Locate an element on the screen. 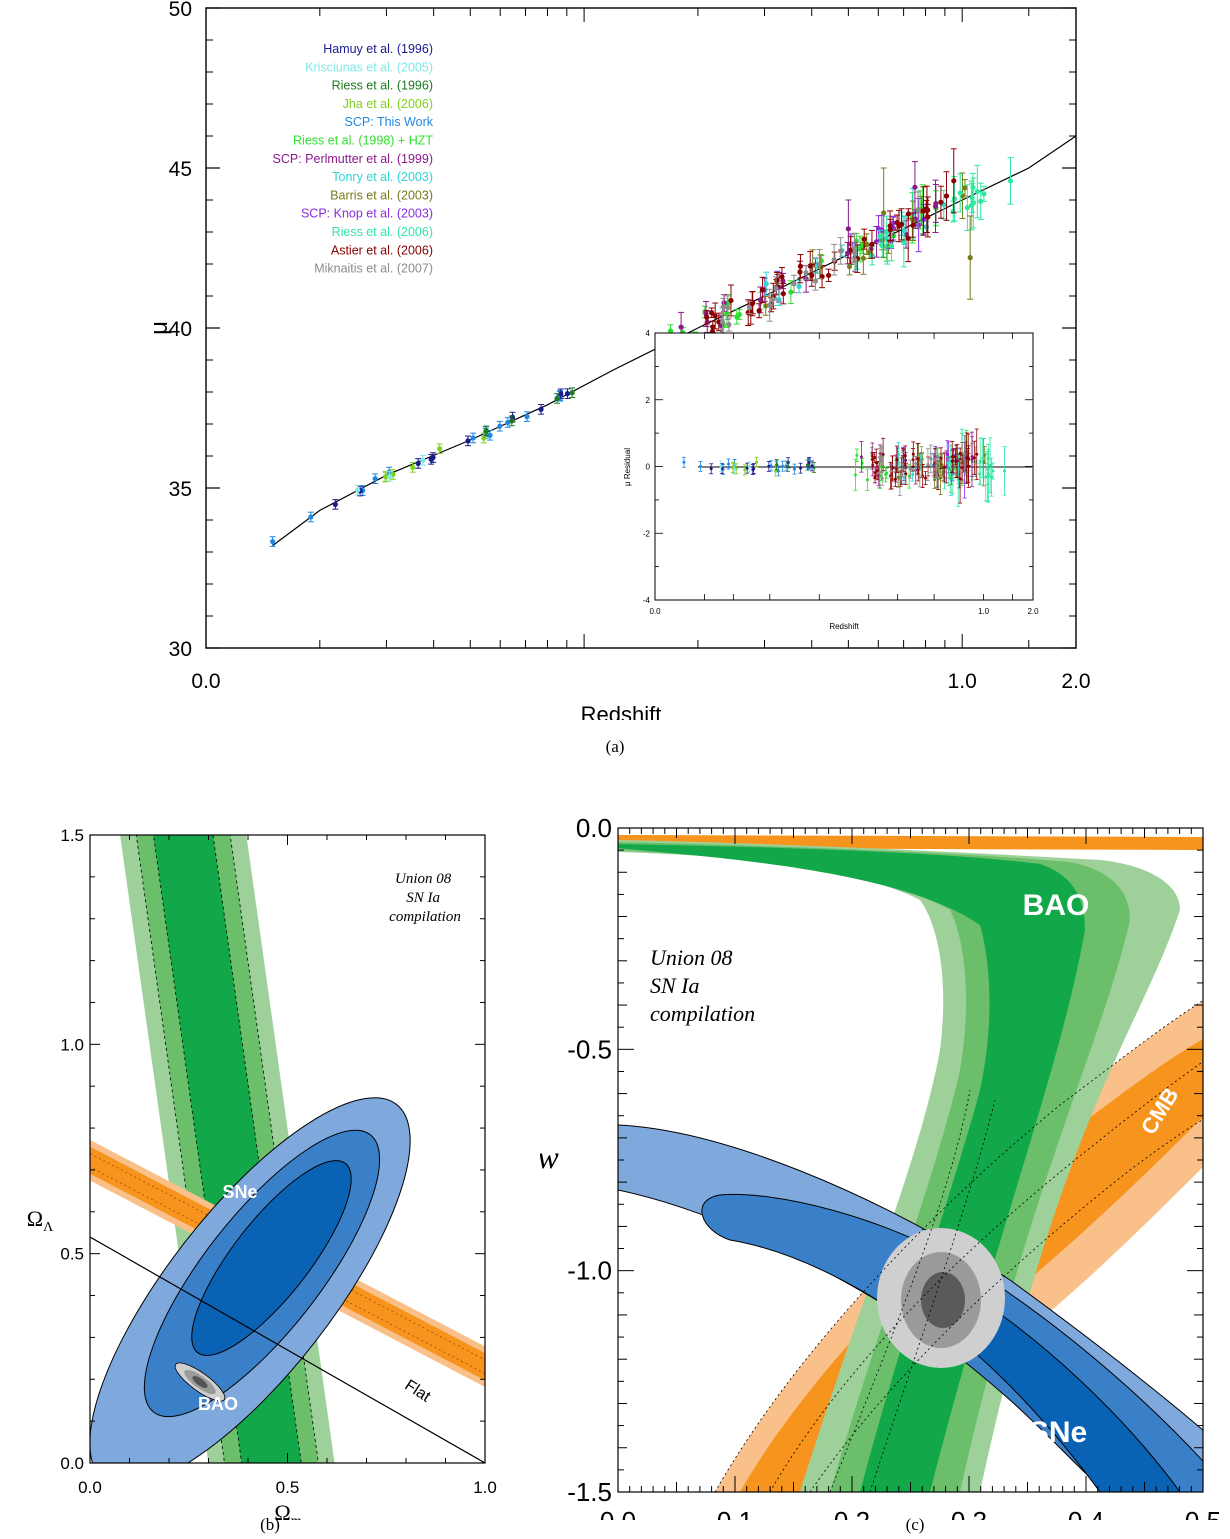 This screenshot has width=1230, height=1539. inset-y-tick-labels: -4 -2 0 2 4 is located at coordinates (647, 467).